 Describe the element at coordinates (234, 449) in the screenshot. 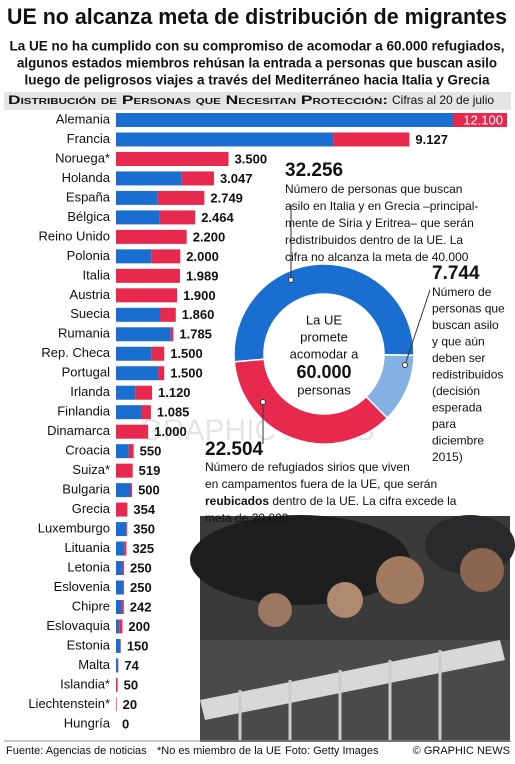

I see `annotation-value: 22.504` at that location.